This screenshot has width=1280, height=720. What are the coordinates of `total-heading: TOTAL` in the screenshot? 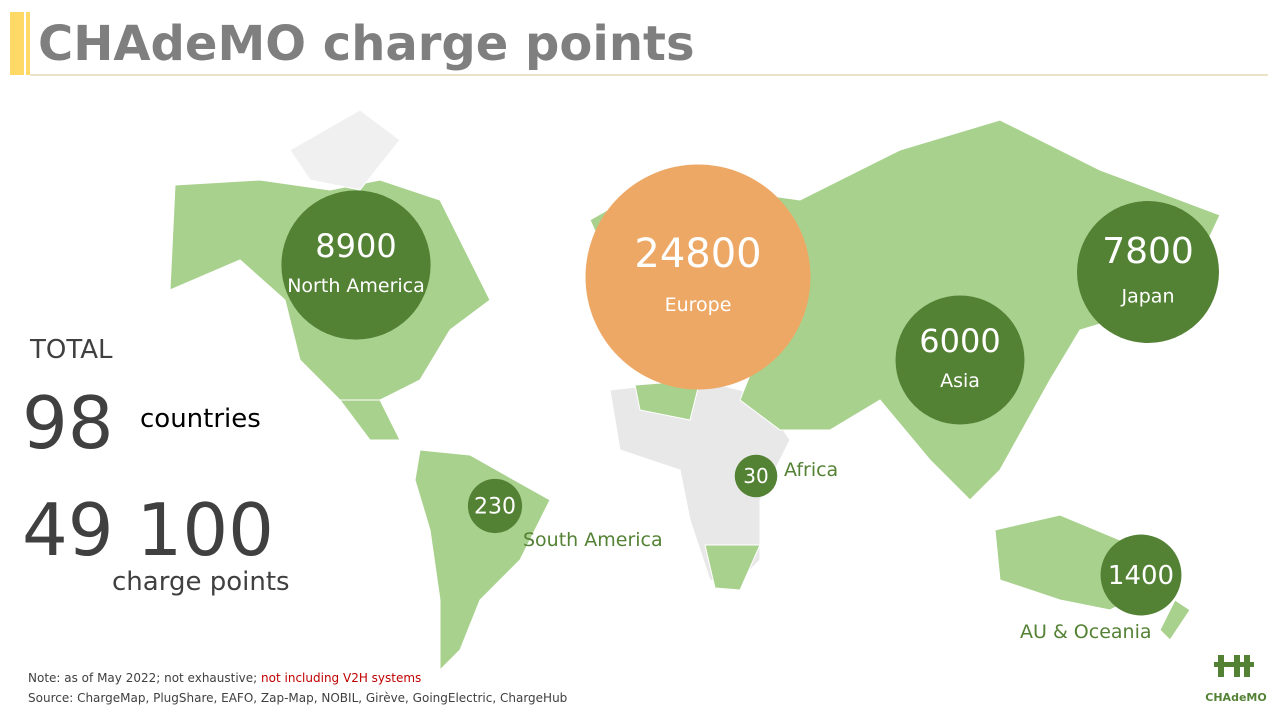 It's located at (71, 350).